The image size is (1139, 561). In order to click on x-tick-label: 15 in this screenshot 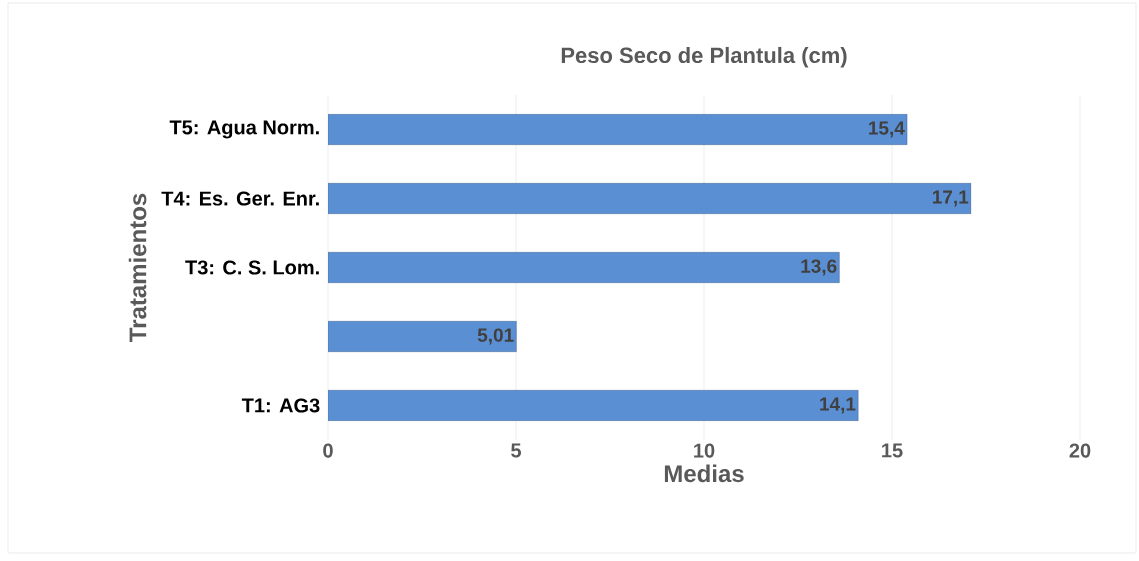, I will do `click(892, 450)`.